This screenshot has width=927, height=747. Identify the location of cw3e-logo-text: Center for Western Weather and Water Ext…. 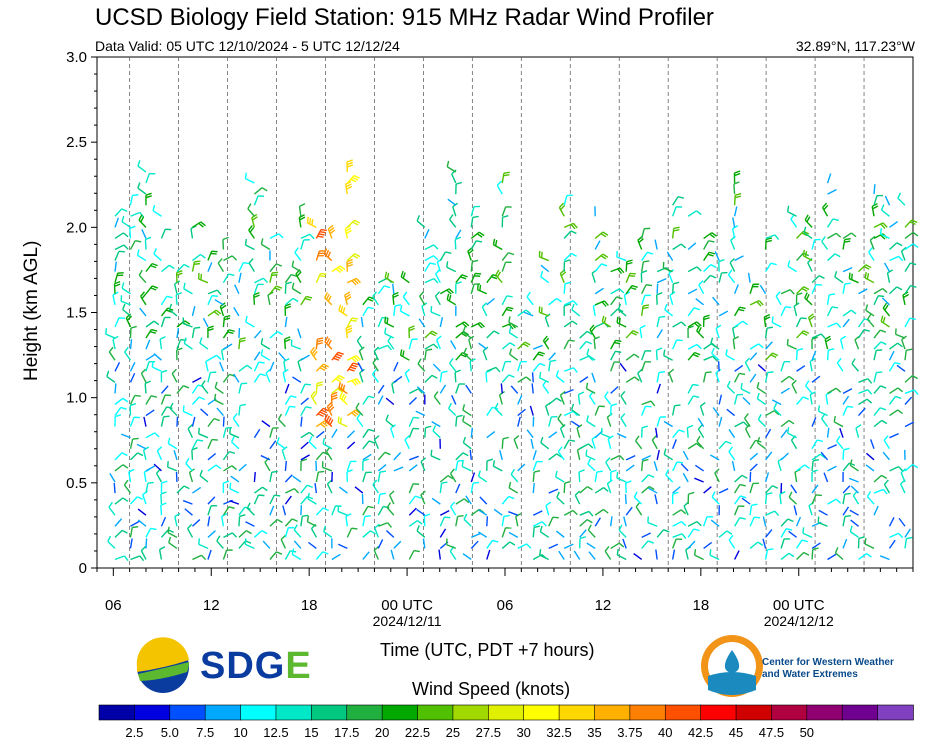
(828, 668).